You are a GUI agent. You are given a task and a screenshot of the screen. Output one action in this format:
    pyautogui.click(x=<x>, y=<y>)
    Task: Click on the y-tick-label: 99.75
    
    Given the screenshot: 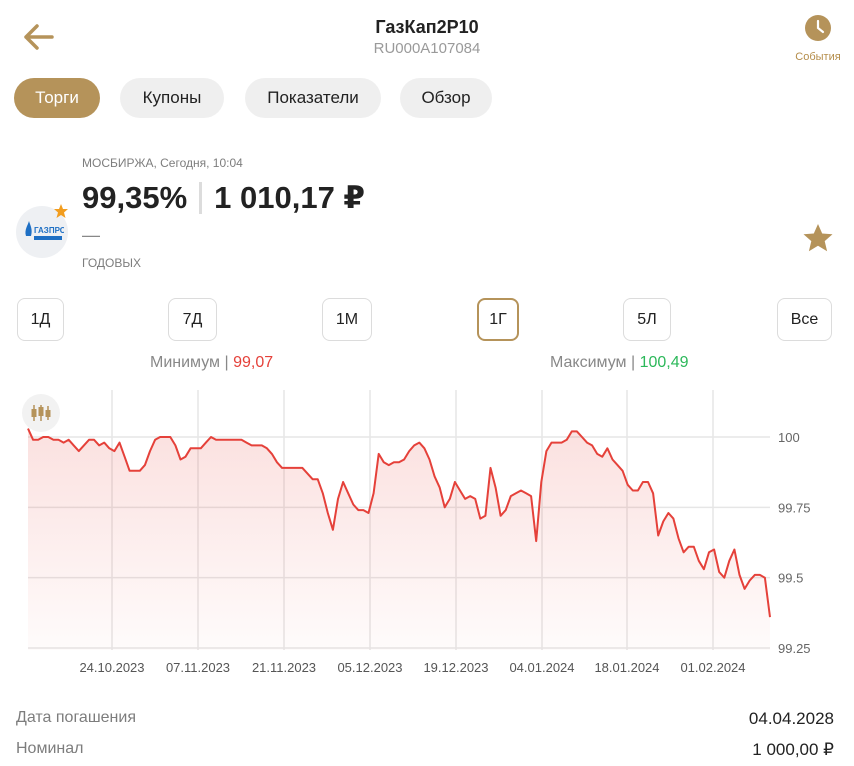 What is the action you would take?
    pyautogui.click(x=794, y=507)
    